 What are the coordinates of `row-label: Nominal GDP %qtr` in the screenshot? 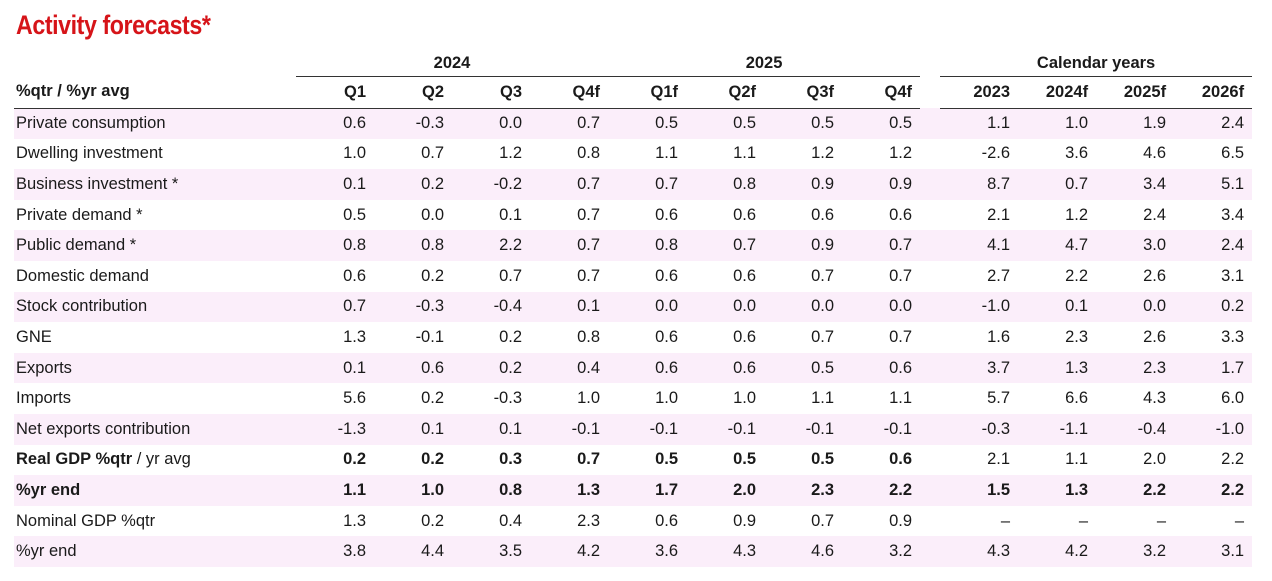 It's located at (155, 521).